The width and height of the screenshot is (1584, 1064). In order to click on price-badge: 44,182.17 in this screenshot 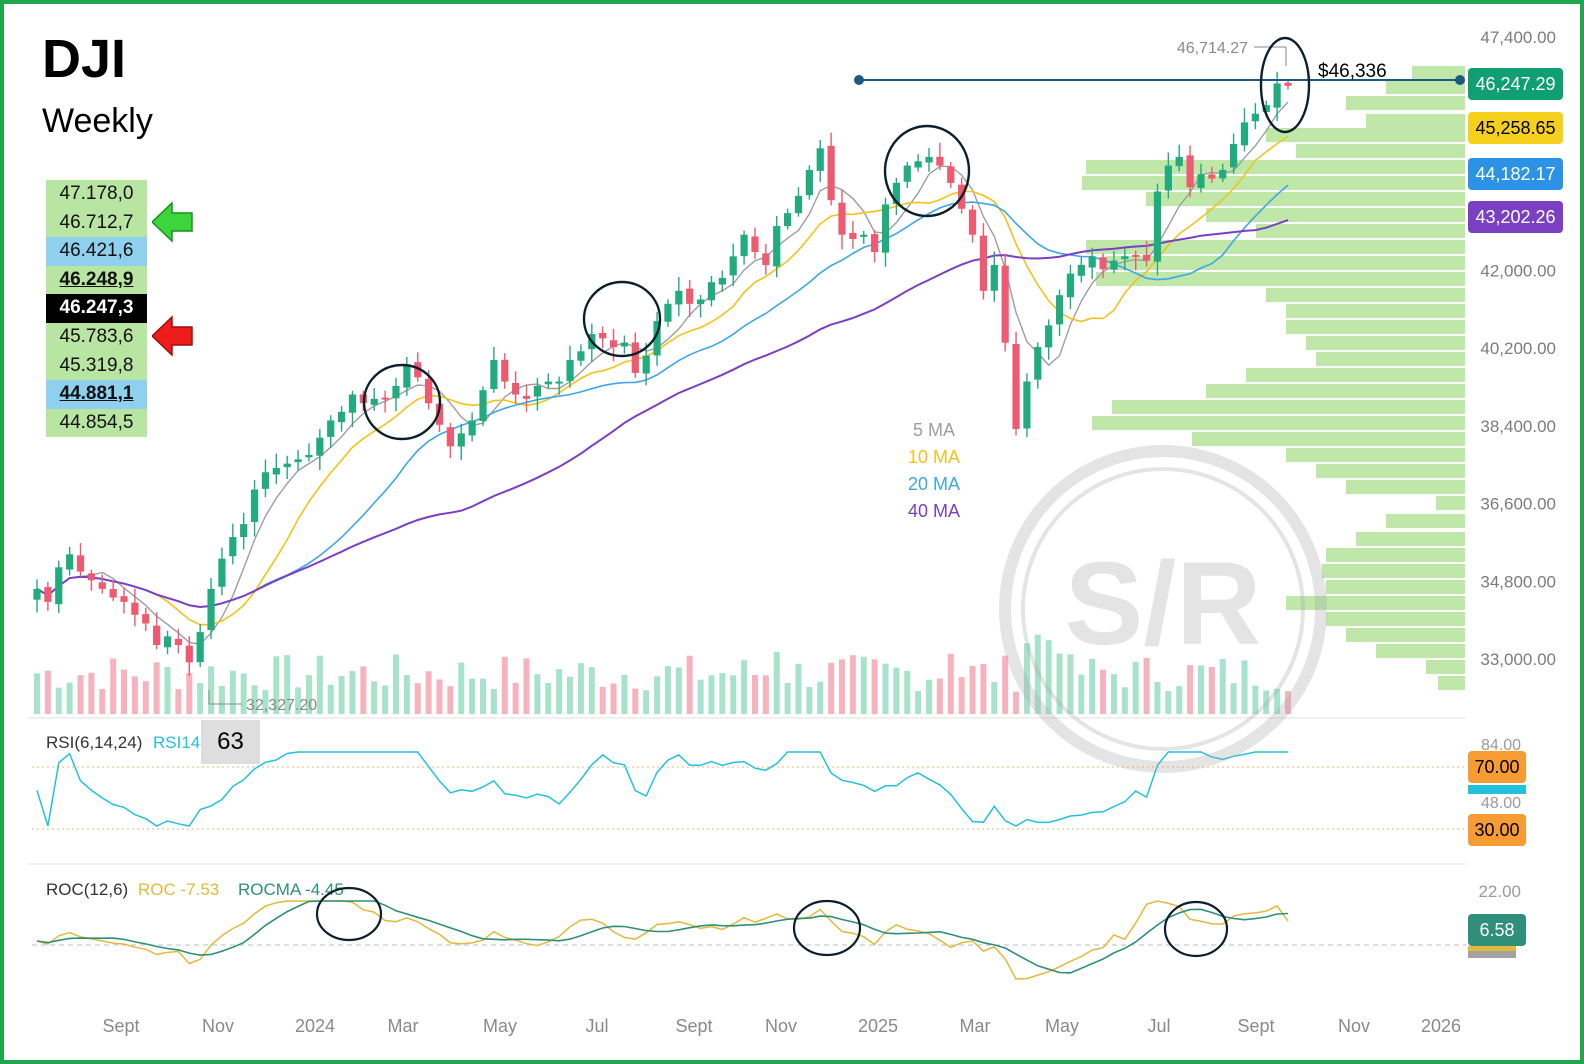, I will do `click(1515, 174)`.